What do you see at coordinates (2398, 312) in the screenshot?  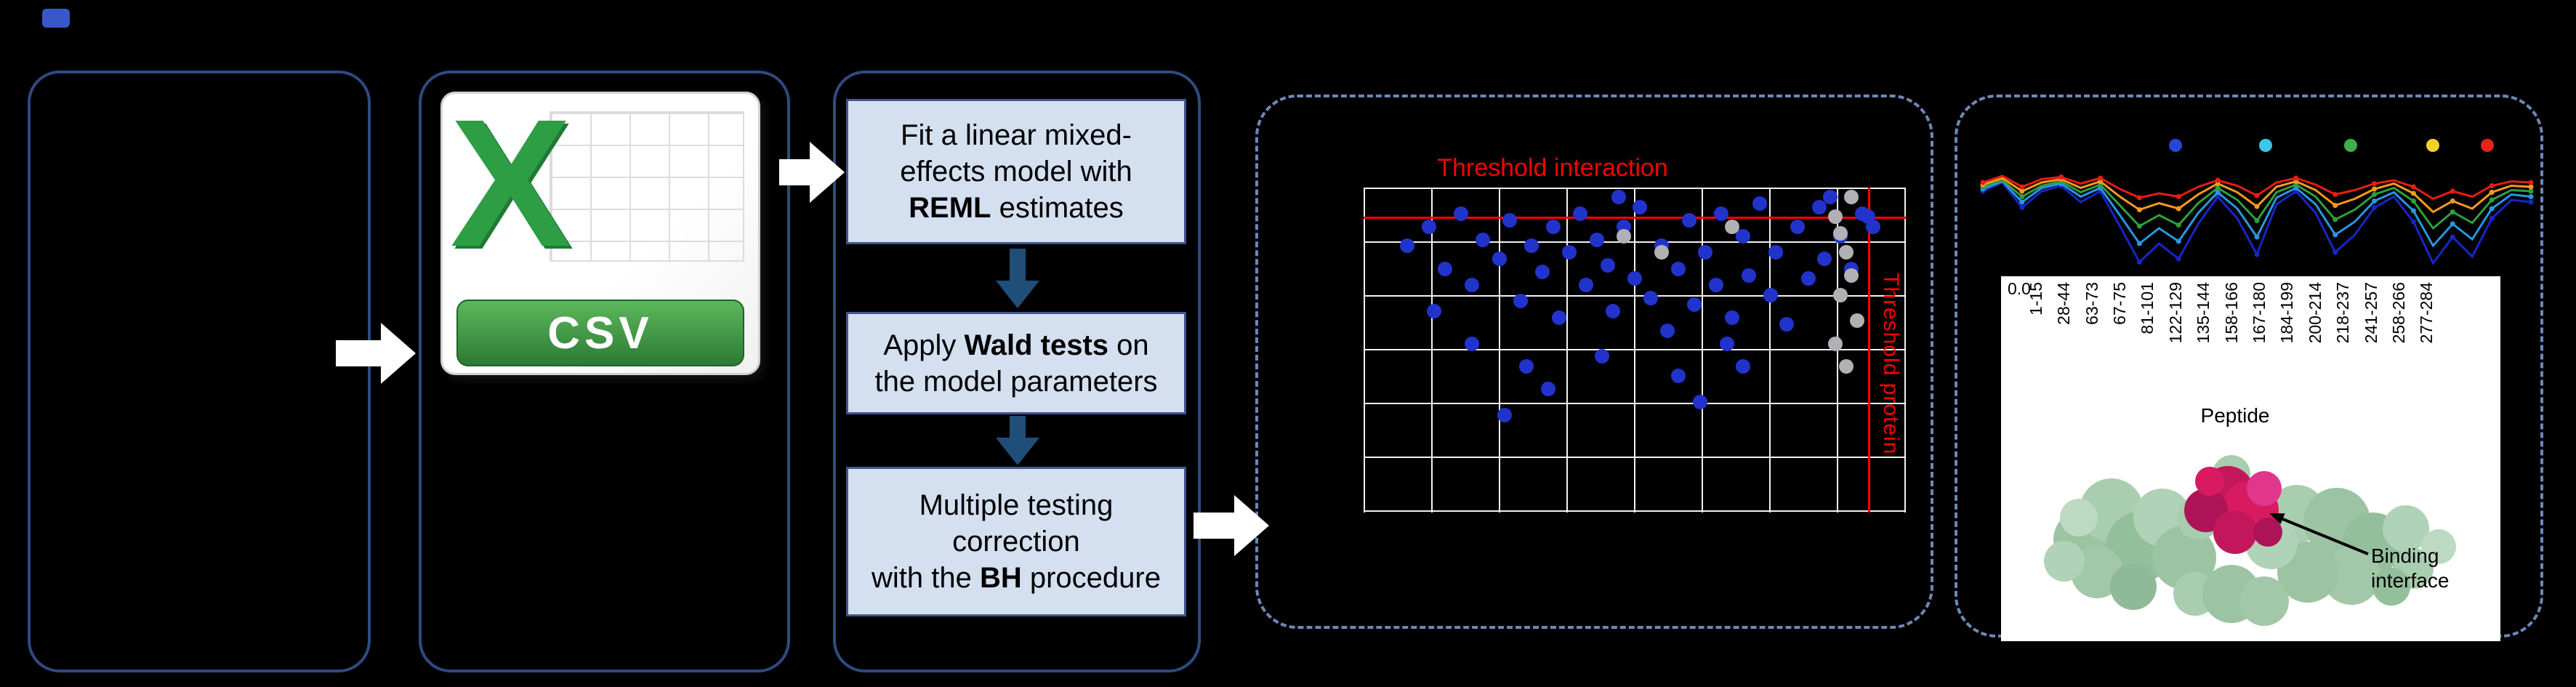 I see `peptide-tick-label: 258-266` at bounding box center [2398, 312].